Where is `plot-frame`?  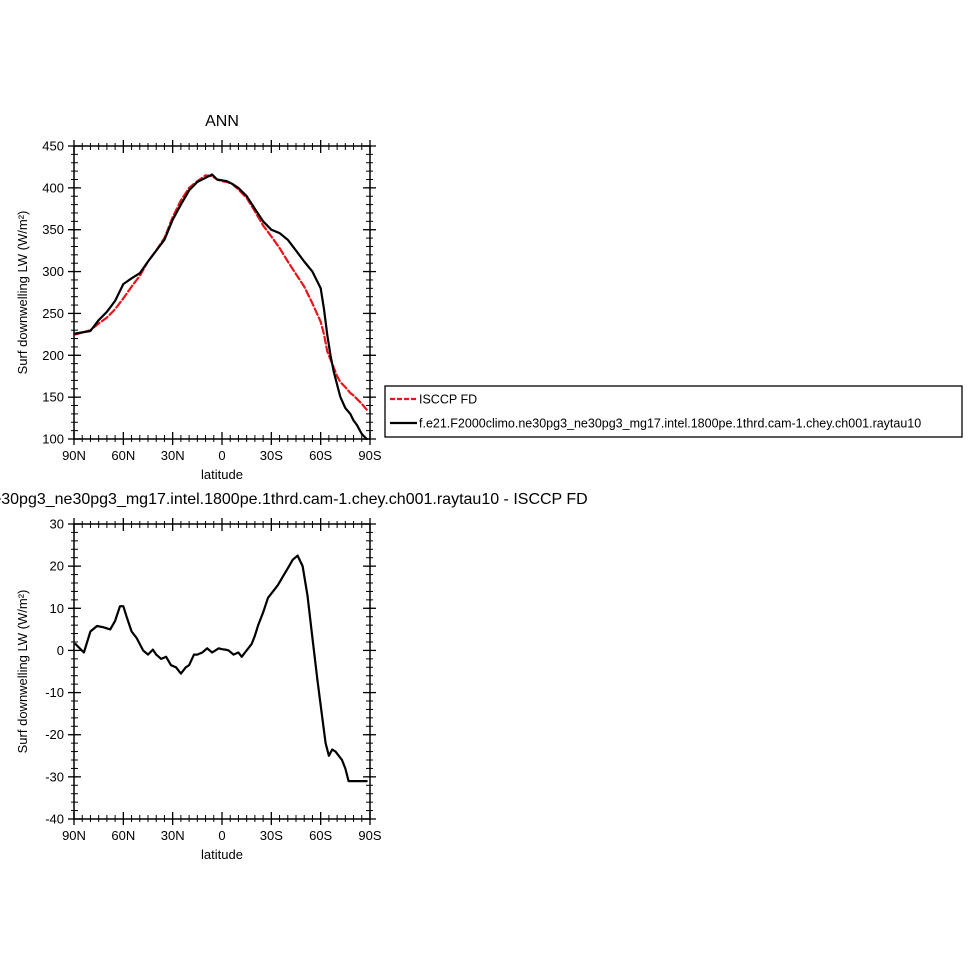 plot-frame is located at coordinates (222, 671).